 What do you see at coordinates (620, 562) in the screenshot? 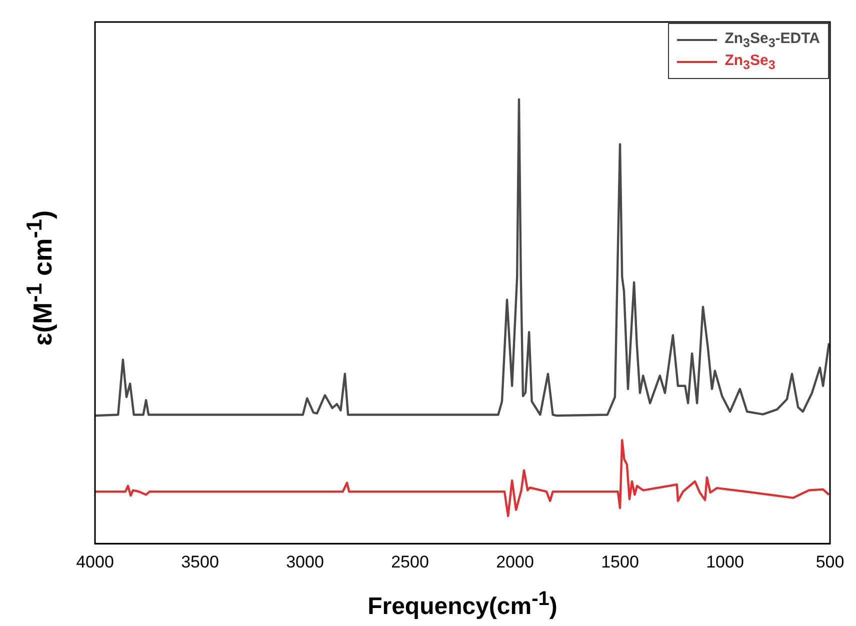
I see `x-tick-label: 1500` at bounding box center [620, 562].